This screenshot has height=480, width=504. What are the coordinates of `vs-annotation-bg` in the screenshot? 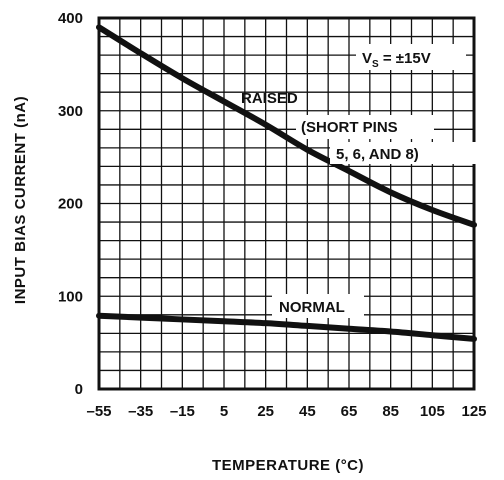 It's located at (411, 57).